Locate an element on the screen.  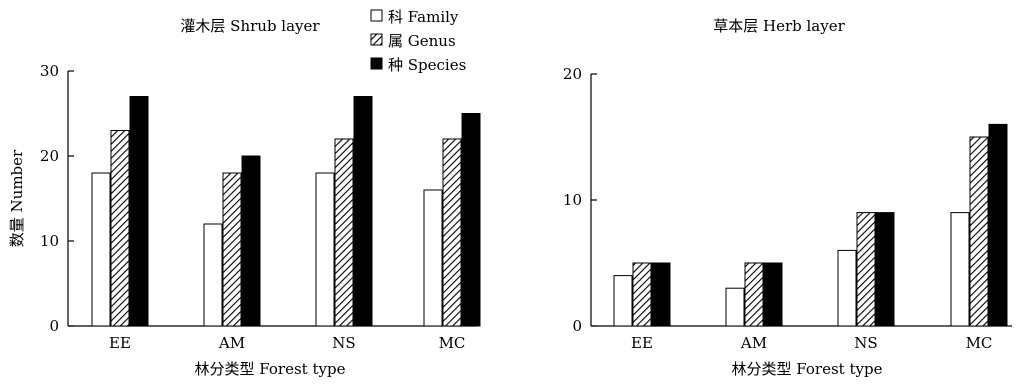
legend-label: 种 Species is located at coordinates (427, 65).